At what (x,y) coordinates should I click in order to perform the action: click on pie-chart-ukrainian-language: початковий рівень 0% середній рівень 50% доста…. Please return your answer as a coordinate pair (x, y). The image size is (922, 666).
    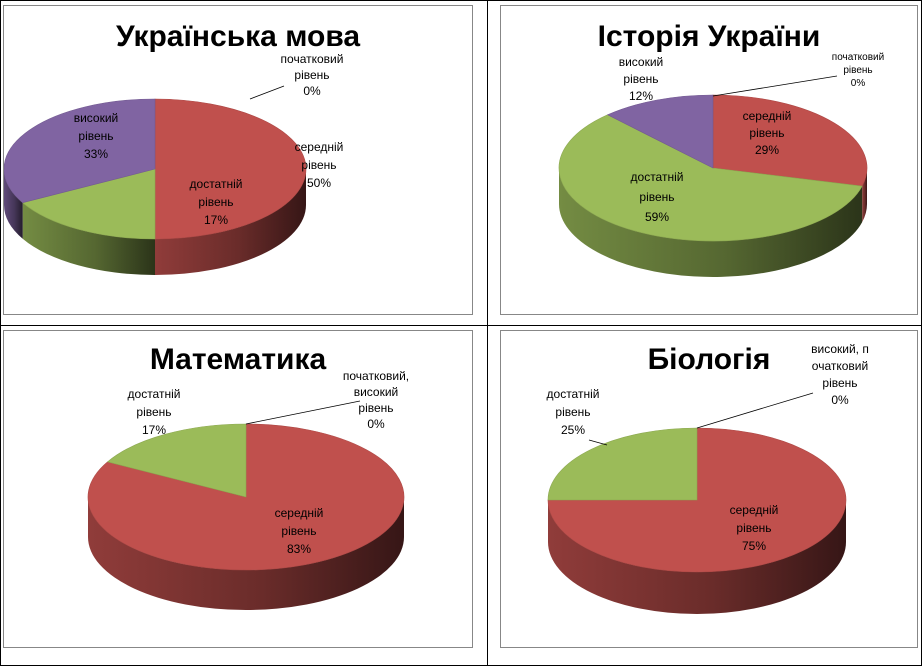
    Looking at the image, I should click on (174, 163).